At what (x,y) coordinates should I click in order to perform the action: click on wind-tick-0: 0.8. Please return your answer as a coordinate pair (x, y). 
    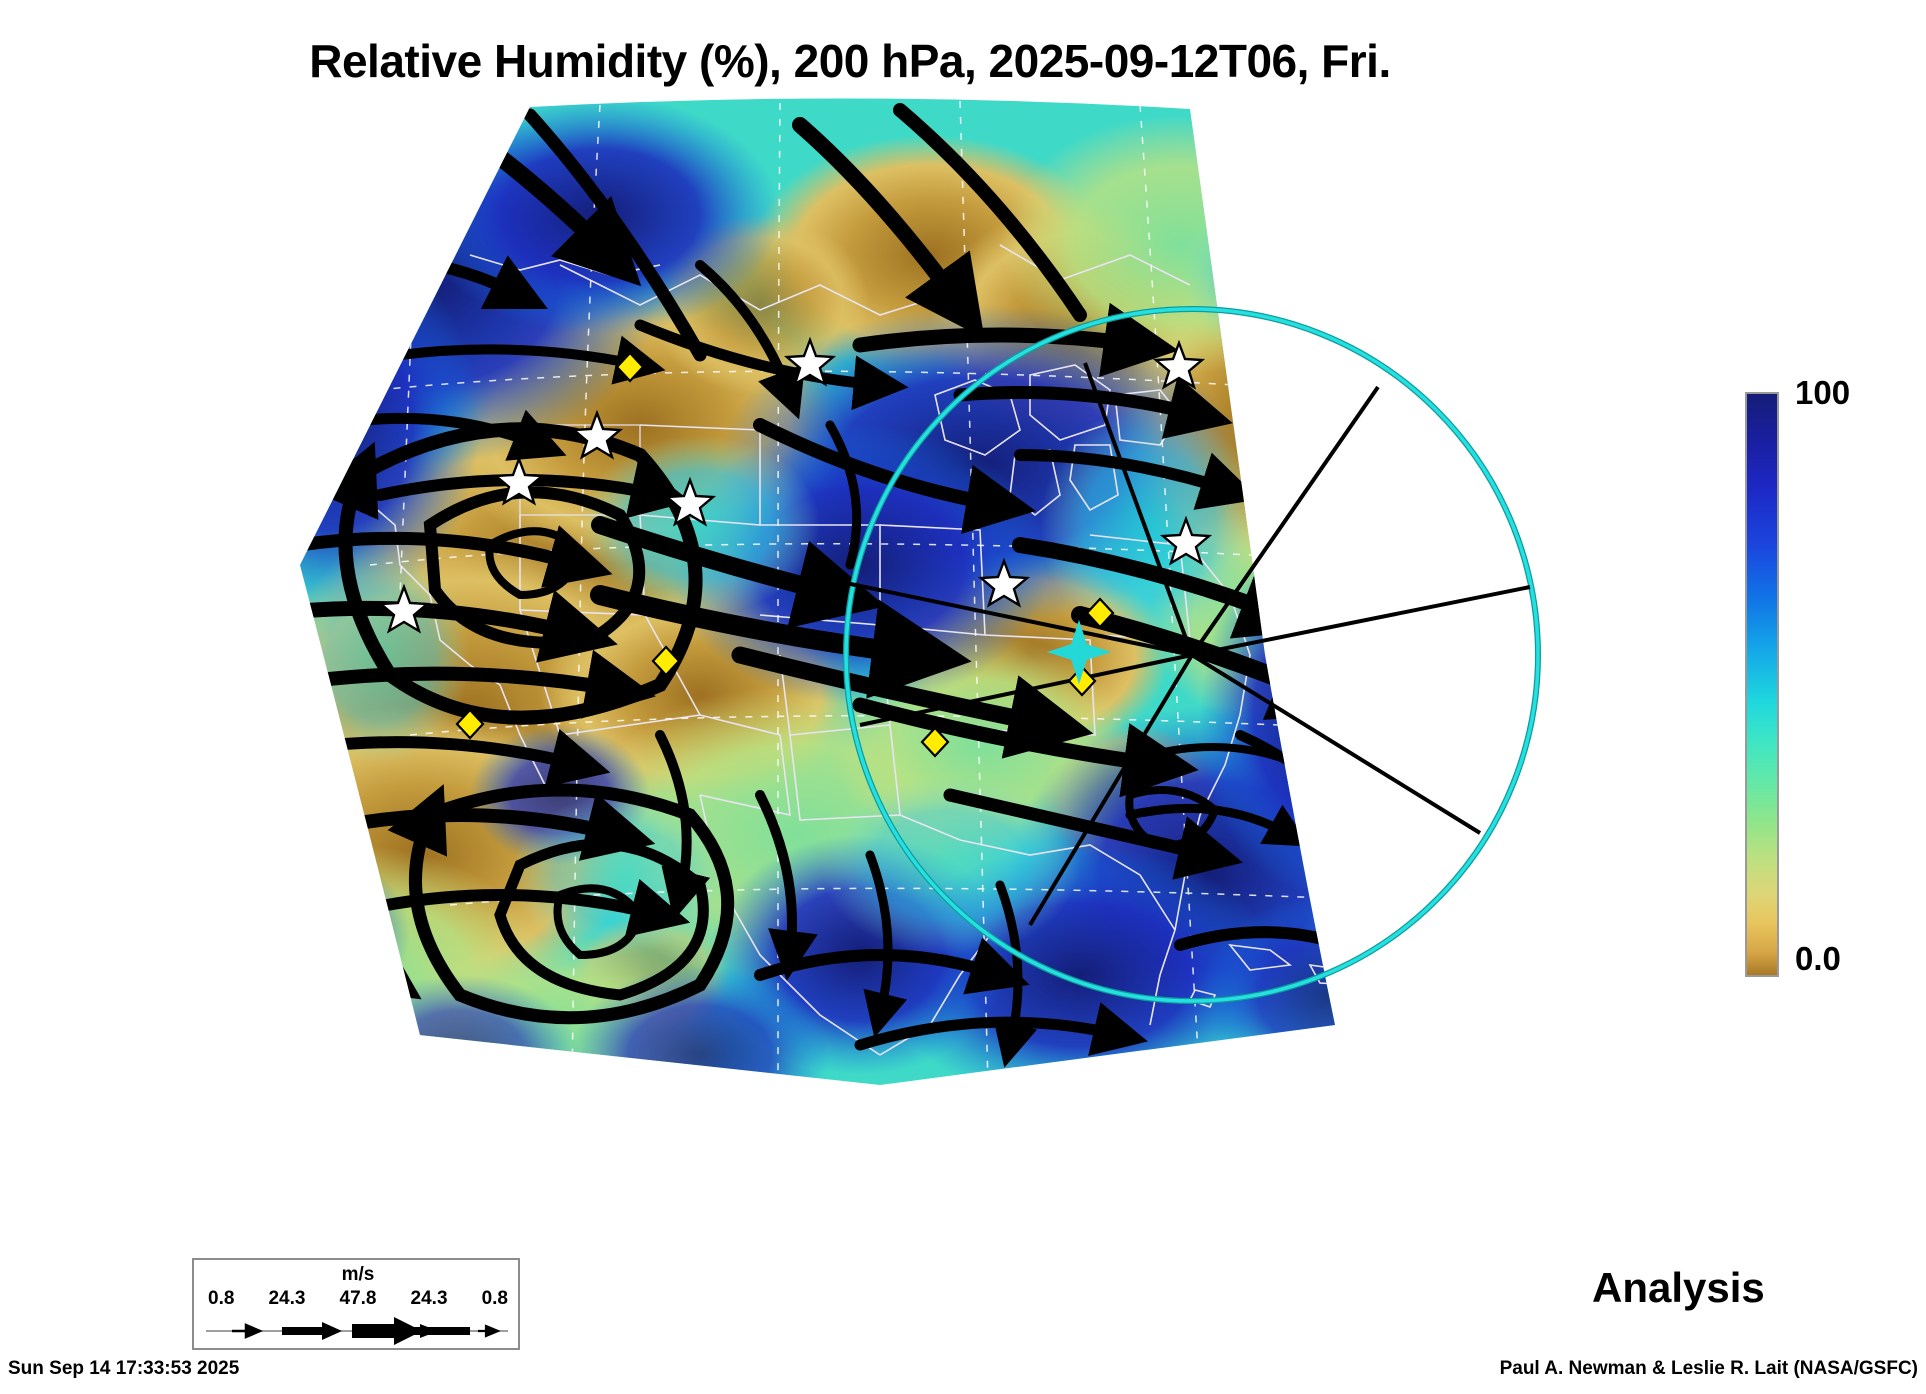
    Looking at the image, I should click on (221, 1298).